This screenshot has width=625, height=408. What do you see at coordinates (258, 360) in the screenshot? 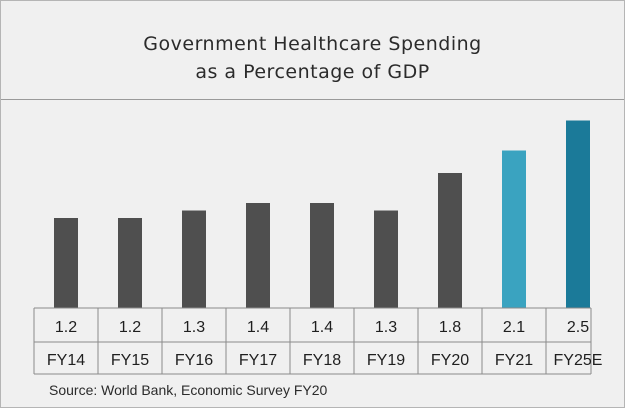
I see `category-label: FY17` at bounding box center [258, 360].